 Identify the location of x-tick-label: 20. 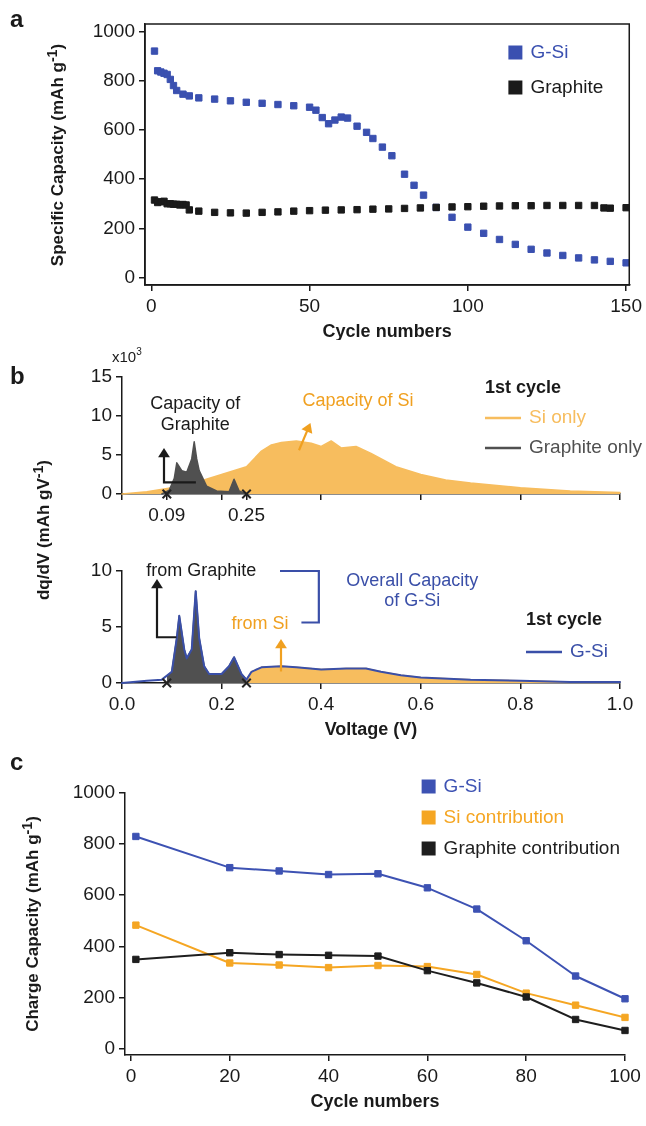
(230, 1075).